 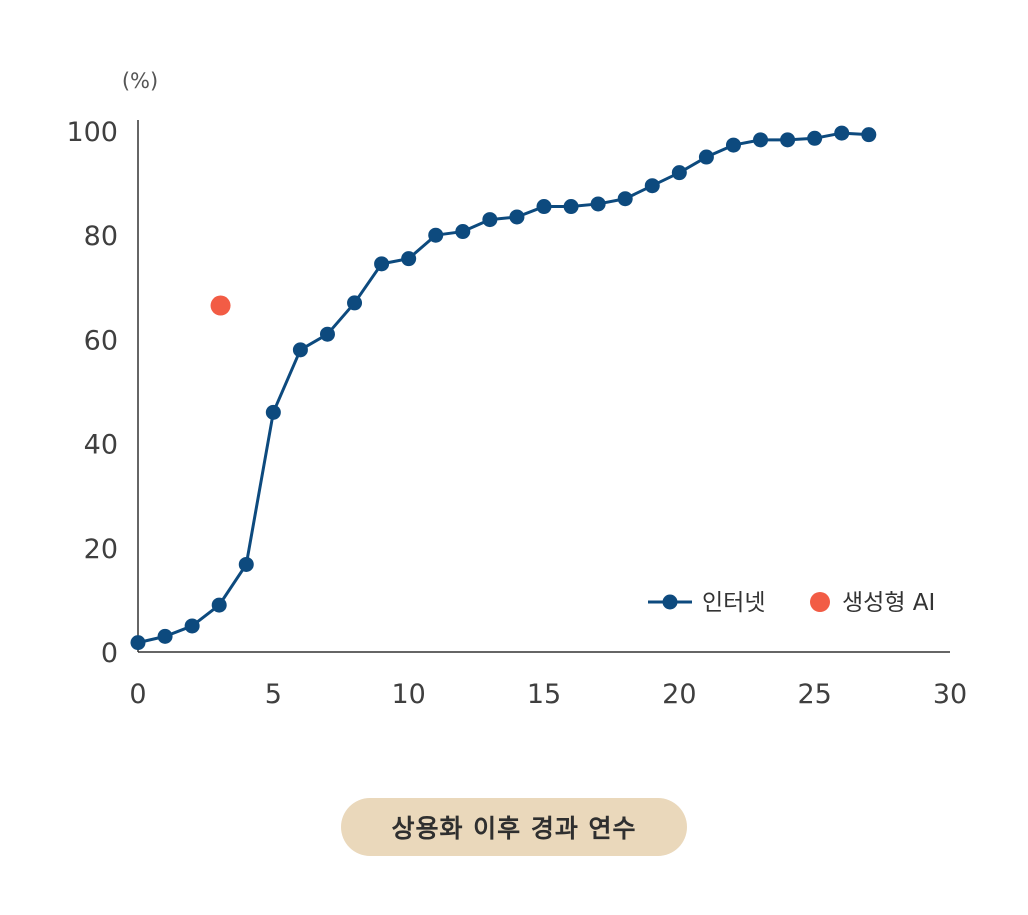 I want to click on x-tick-label: 25, so click(x=814, y=694).